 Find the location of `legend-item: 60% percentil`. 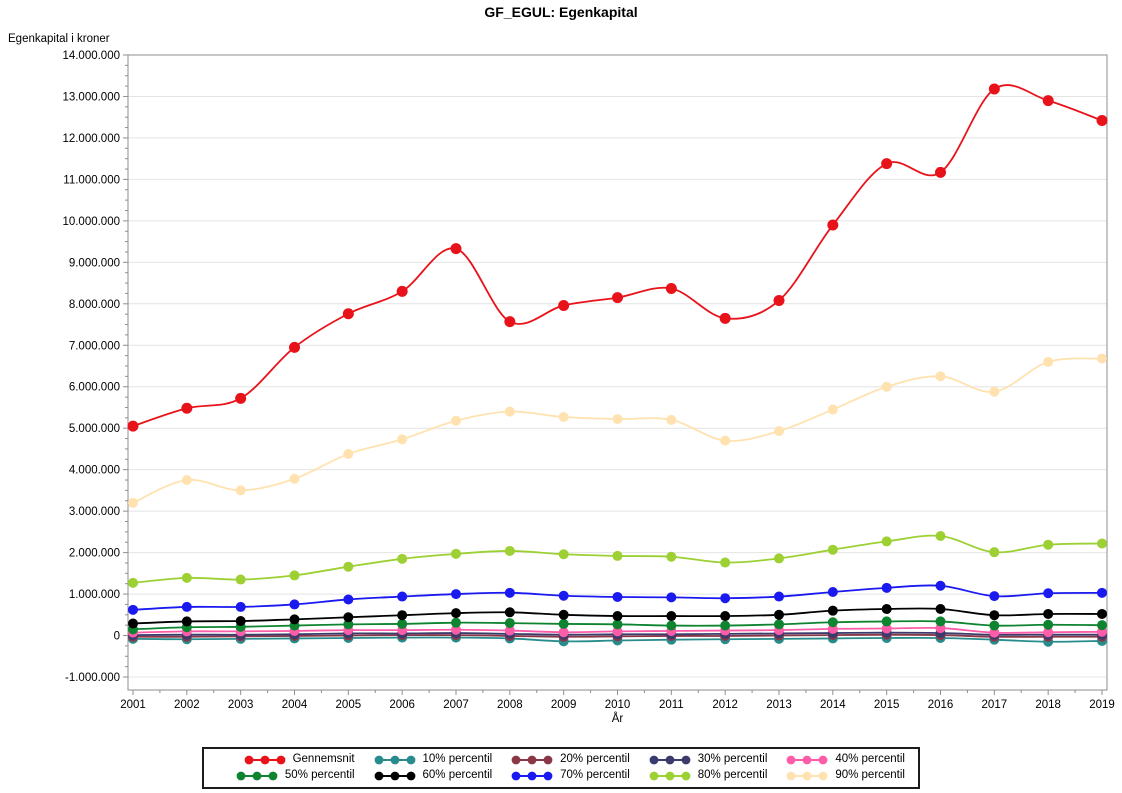

legend-item: 60% percentil is located at coordinates (423, 775).